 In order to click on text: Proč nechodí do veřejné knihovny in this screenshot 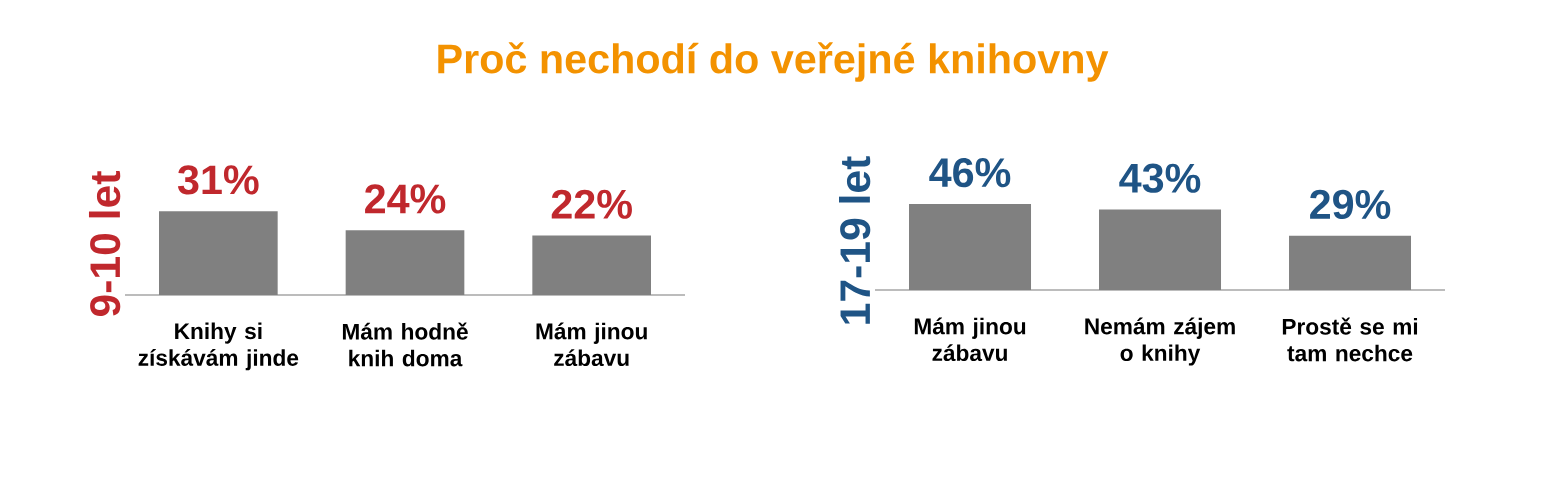, I will do `click(773, 62)`.